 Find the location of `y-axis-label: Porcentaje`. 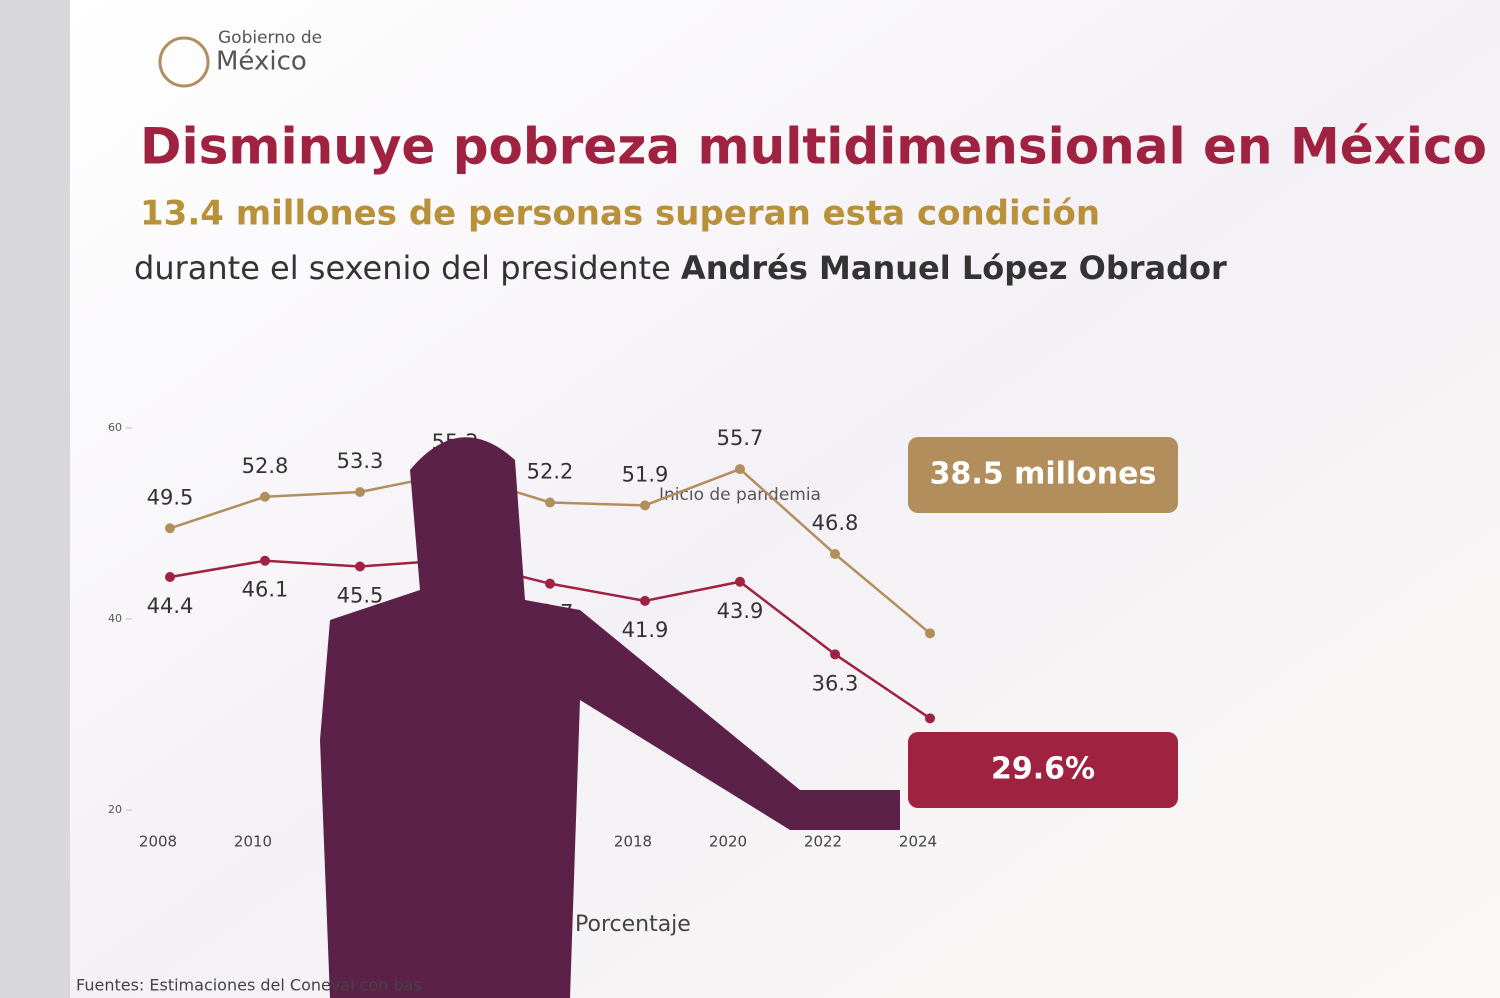

y-axis-label: Porcentaje is located at coordinates (633, 924).